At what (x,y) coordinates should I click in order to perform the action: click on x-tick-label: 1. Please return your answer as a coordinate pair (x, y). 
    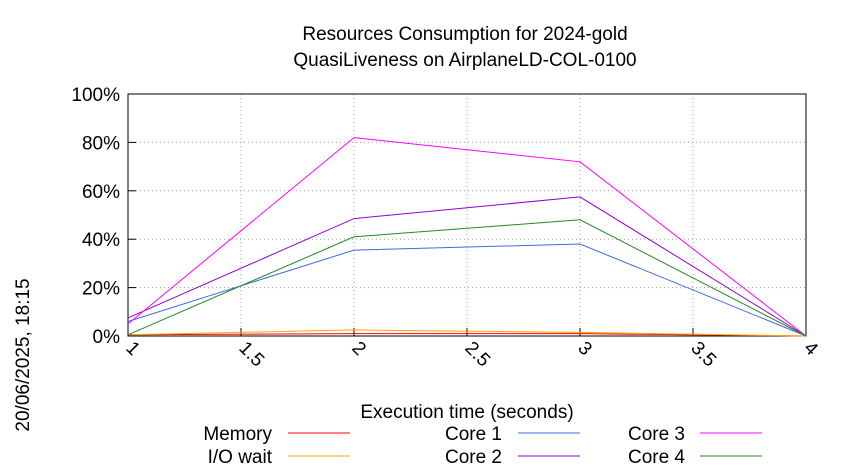
    Looking at the image, I should click on (132, 349).